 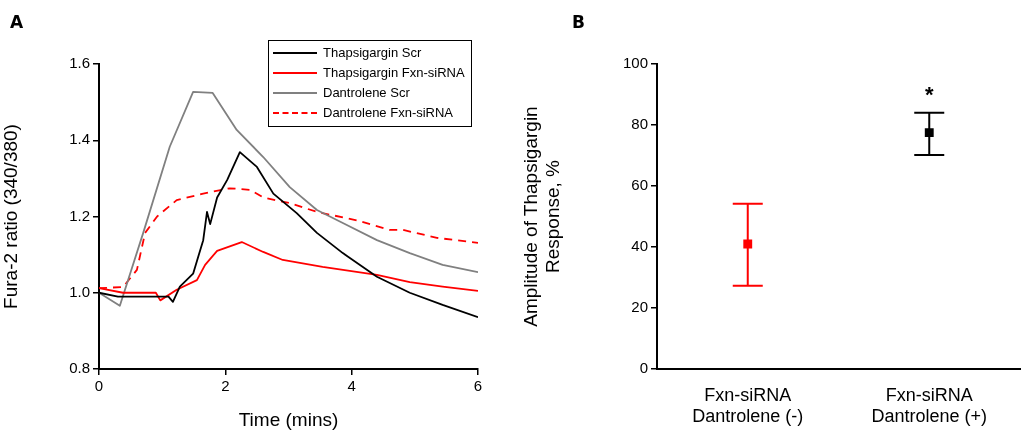 I want to click on x-tick-label: Fxn-siRNA Dantrolene (-), so click(x=748, y=405).